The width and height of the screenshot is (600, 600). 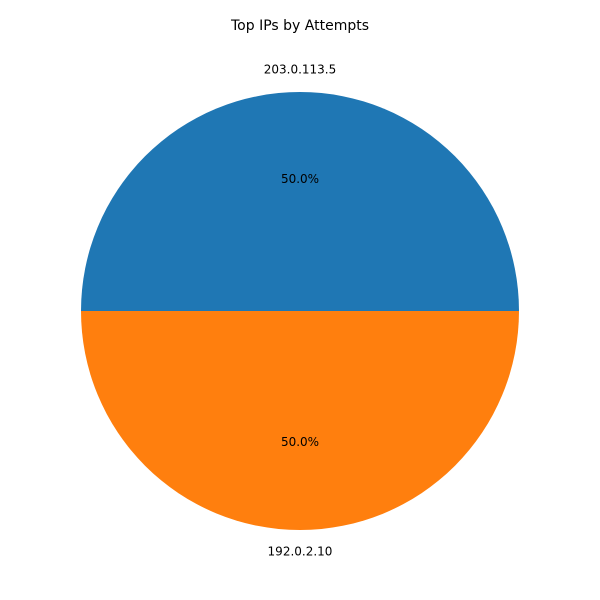 I want to click on pie-labels: 203.0.113.5 50.0% 192.0.2.10 50.0%, so click(x=300, y=311).